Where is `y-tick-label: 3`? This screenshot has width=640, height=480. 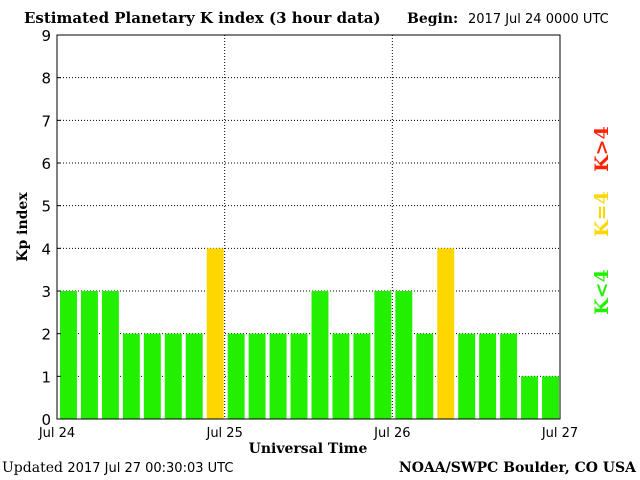
y-tick-label: 3 is located at coordinates (46, 292).